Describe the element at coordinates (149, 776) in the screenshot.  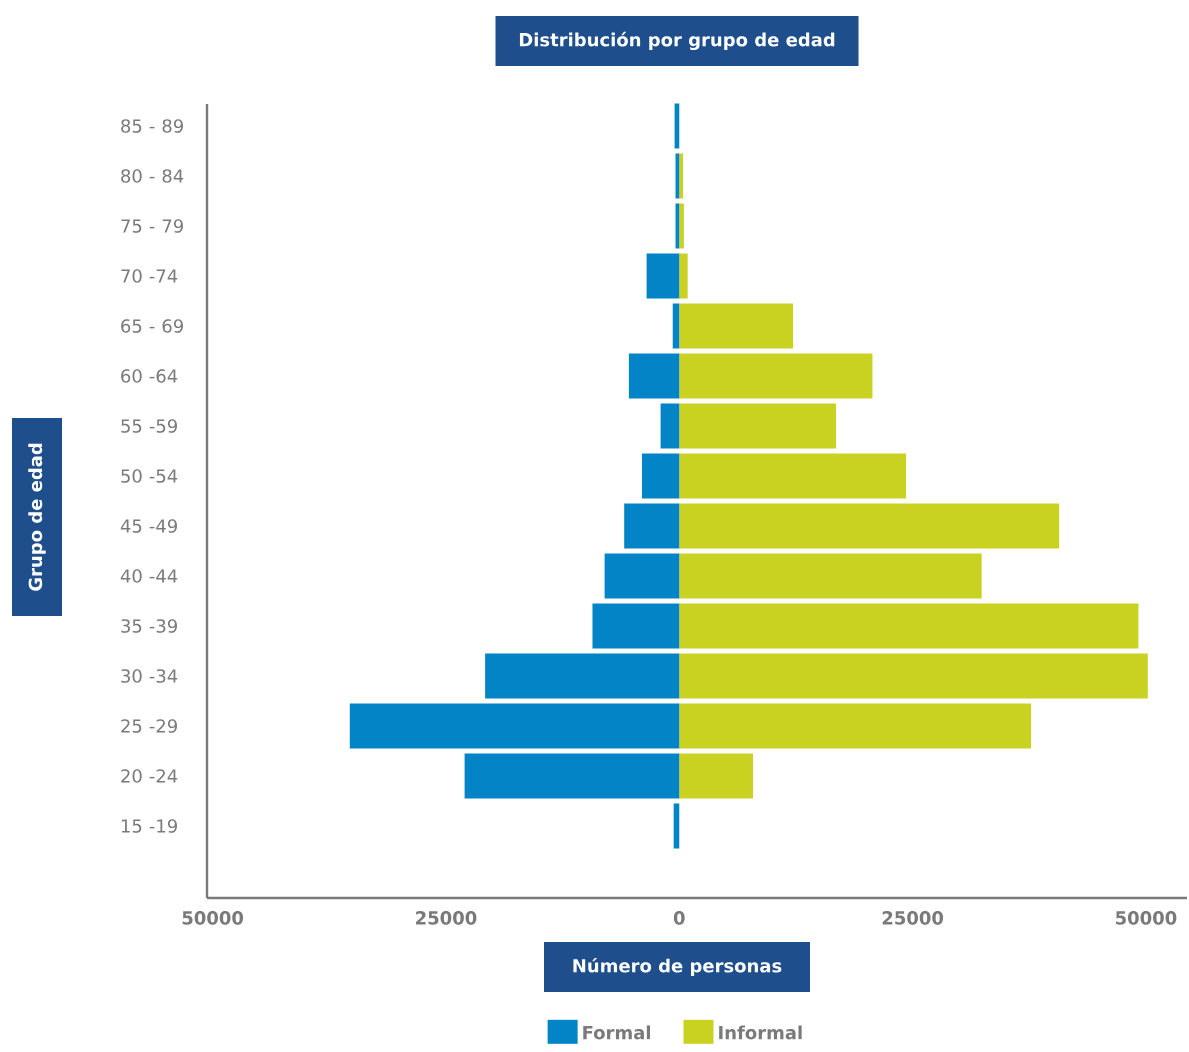
I see `y-tick-label: 20 -24` at that location.